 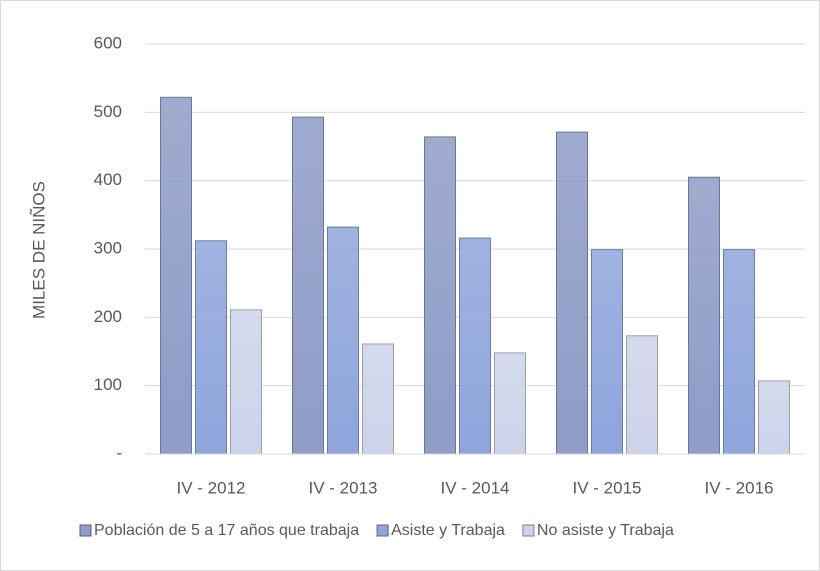 What do you see at coordinates (119, 452) in the screenshot?
I see `y-tick-label: -` at bounding box center [119, 452].